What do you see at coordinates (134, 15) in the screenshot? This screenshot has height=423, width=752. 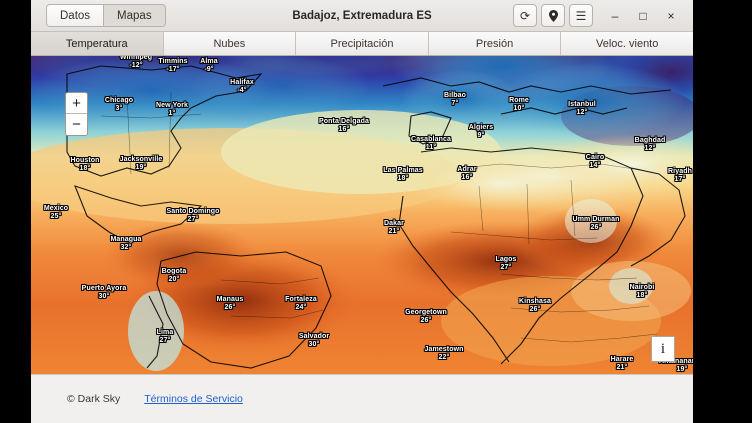 I see `segment-mapas: Mapas` at bounding box center [134, 15].